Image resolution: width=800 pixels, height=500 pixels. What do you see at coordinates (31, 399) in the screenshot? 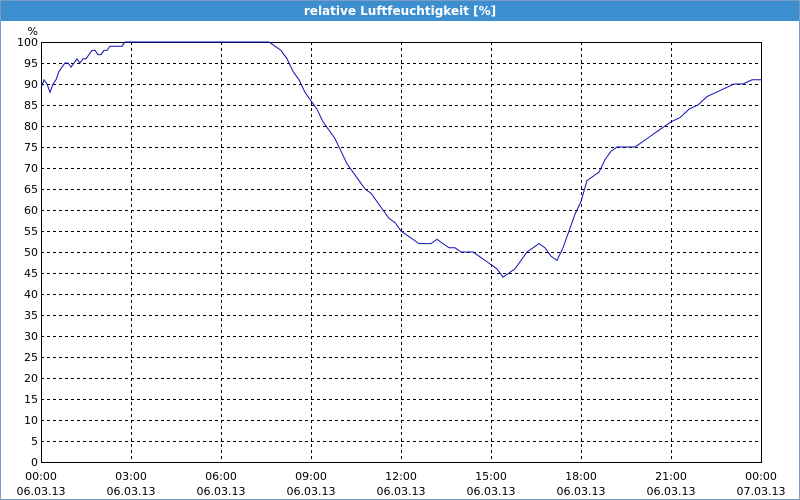
I see `y-tick-label: 15` at bounding box center [31, 399].